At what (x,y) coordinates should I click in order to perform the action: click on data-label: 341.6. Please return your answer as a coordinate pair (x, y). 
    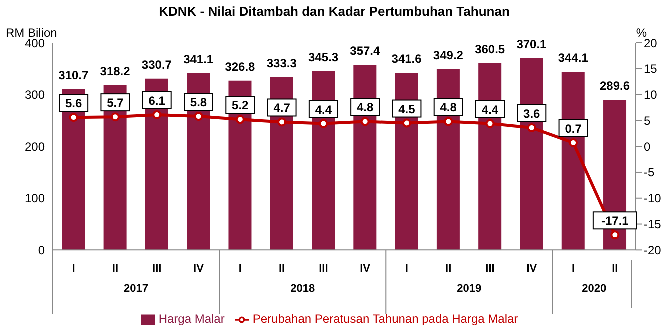
    Looking at the image, I should click on (407, 59).